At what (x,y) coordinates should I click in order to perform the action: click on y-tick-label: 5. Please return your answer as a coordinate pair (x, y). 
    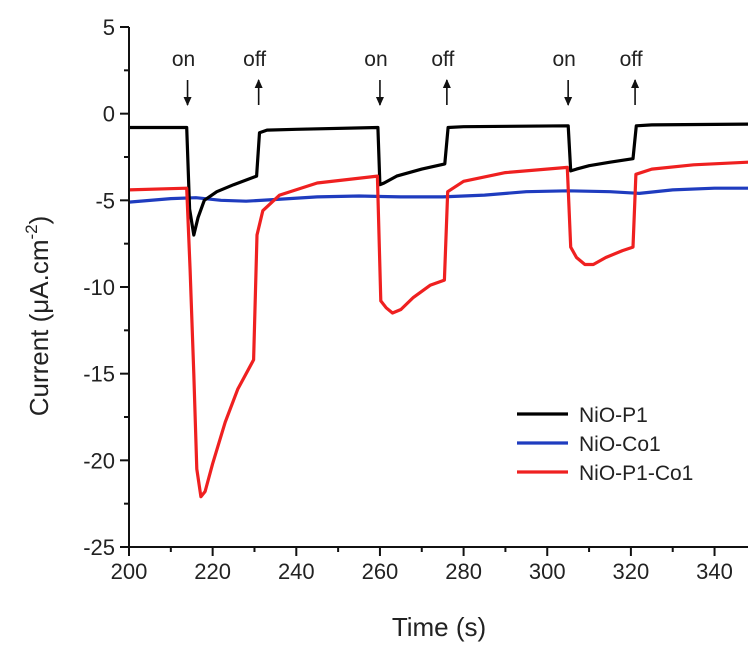
    Looking at the image, I should click on (109, 27).